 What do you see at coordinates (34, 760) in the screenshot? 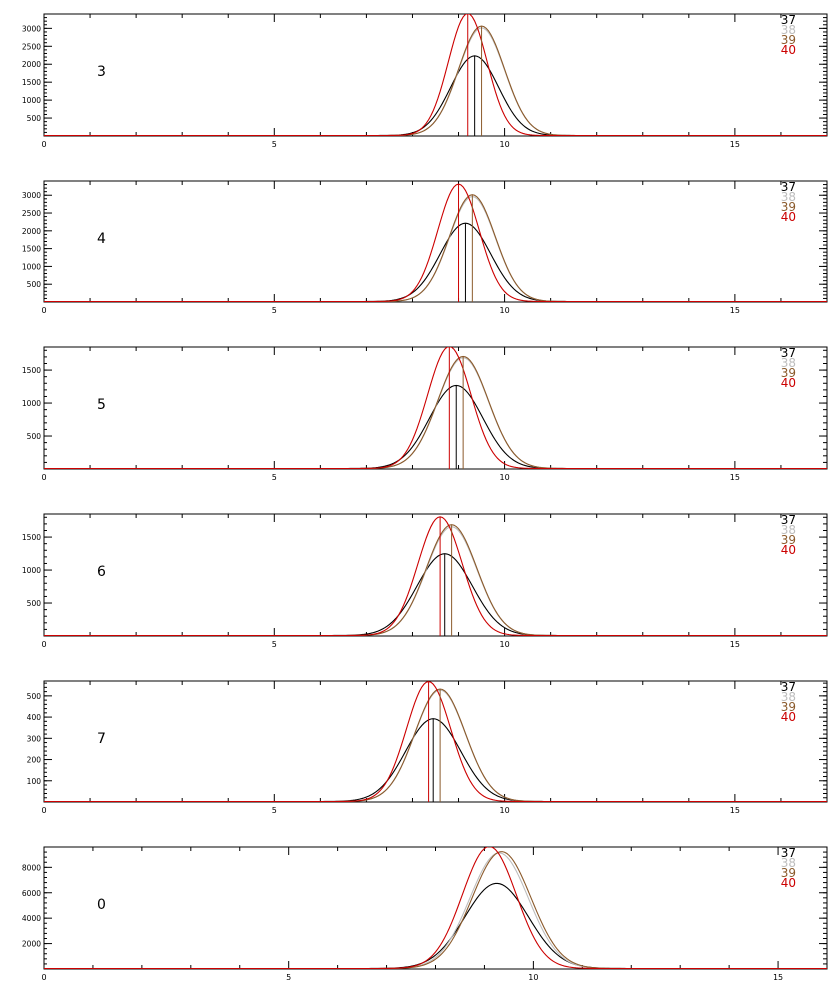
I see `y-tick-label: 200` at bounding box center [34, 760].